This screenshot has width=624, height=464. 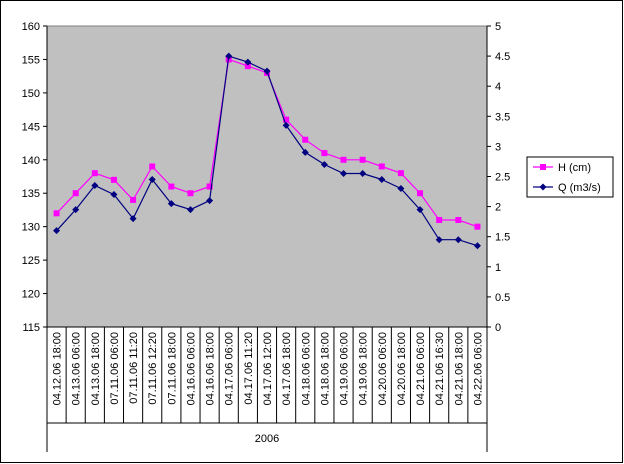 I want to click on y-left-tick-label: 145, so click(x=31, y=127).